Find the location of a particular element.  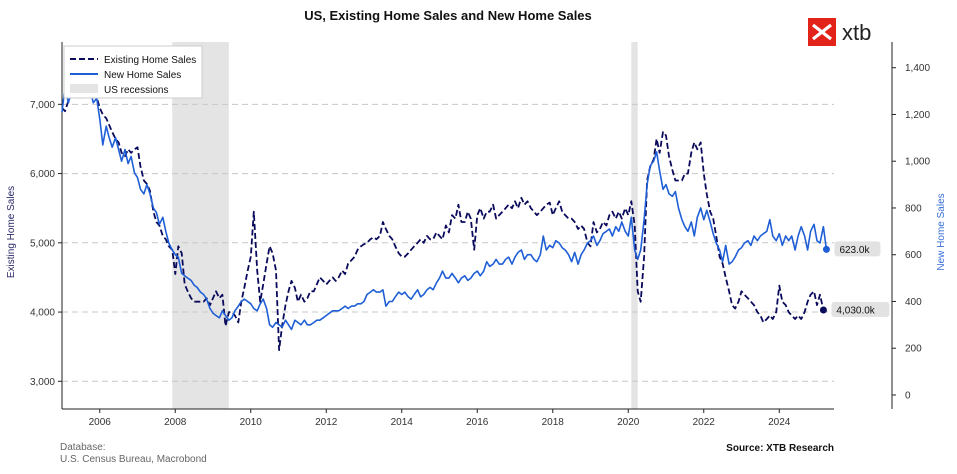

x-tick-label: 2012 is located at coordinates (326, 422).